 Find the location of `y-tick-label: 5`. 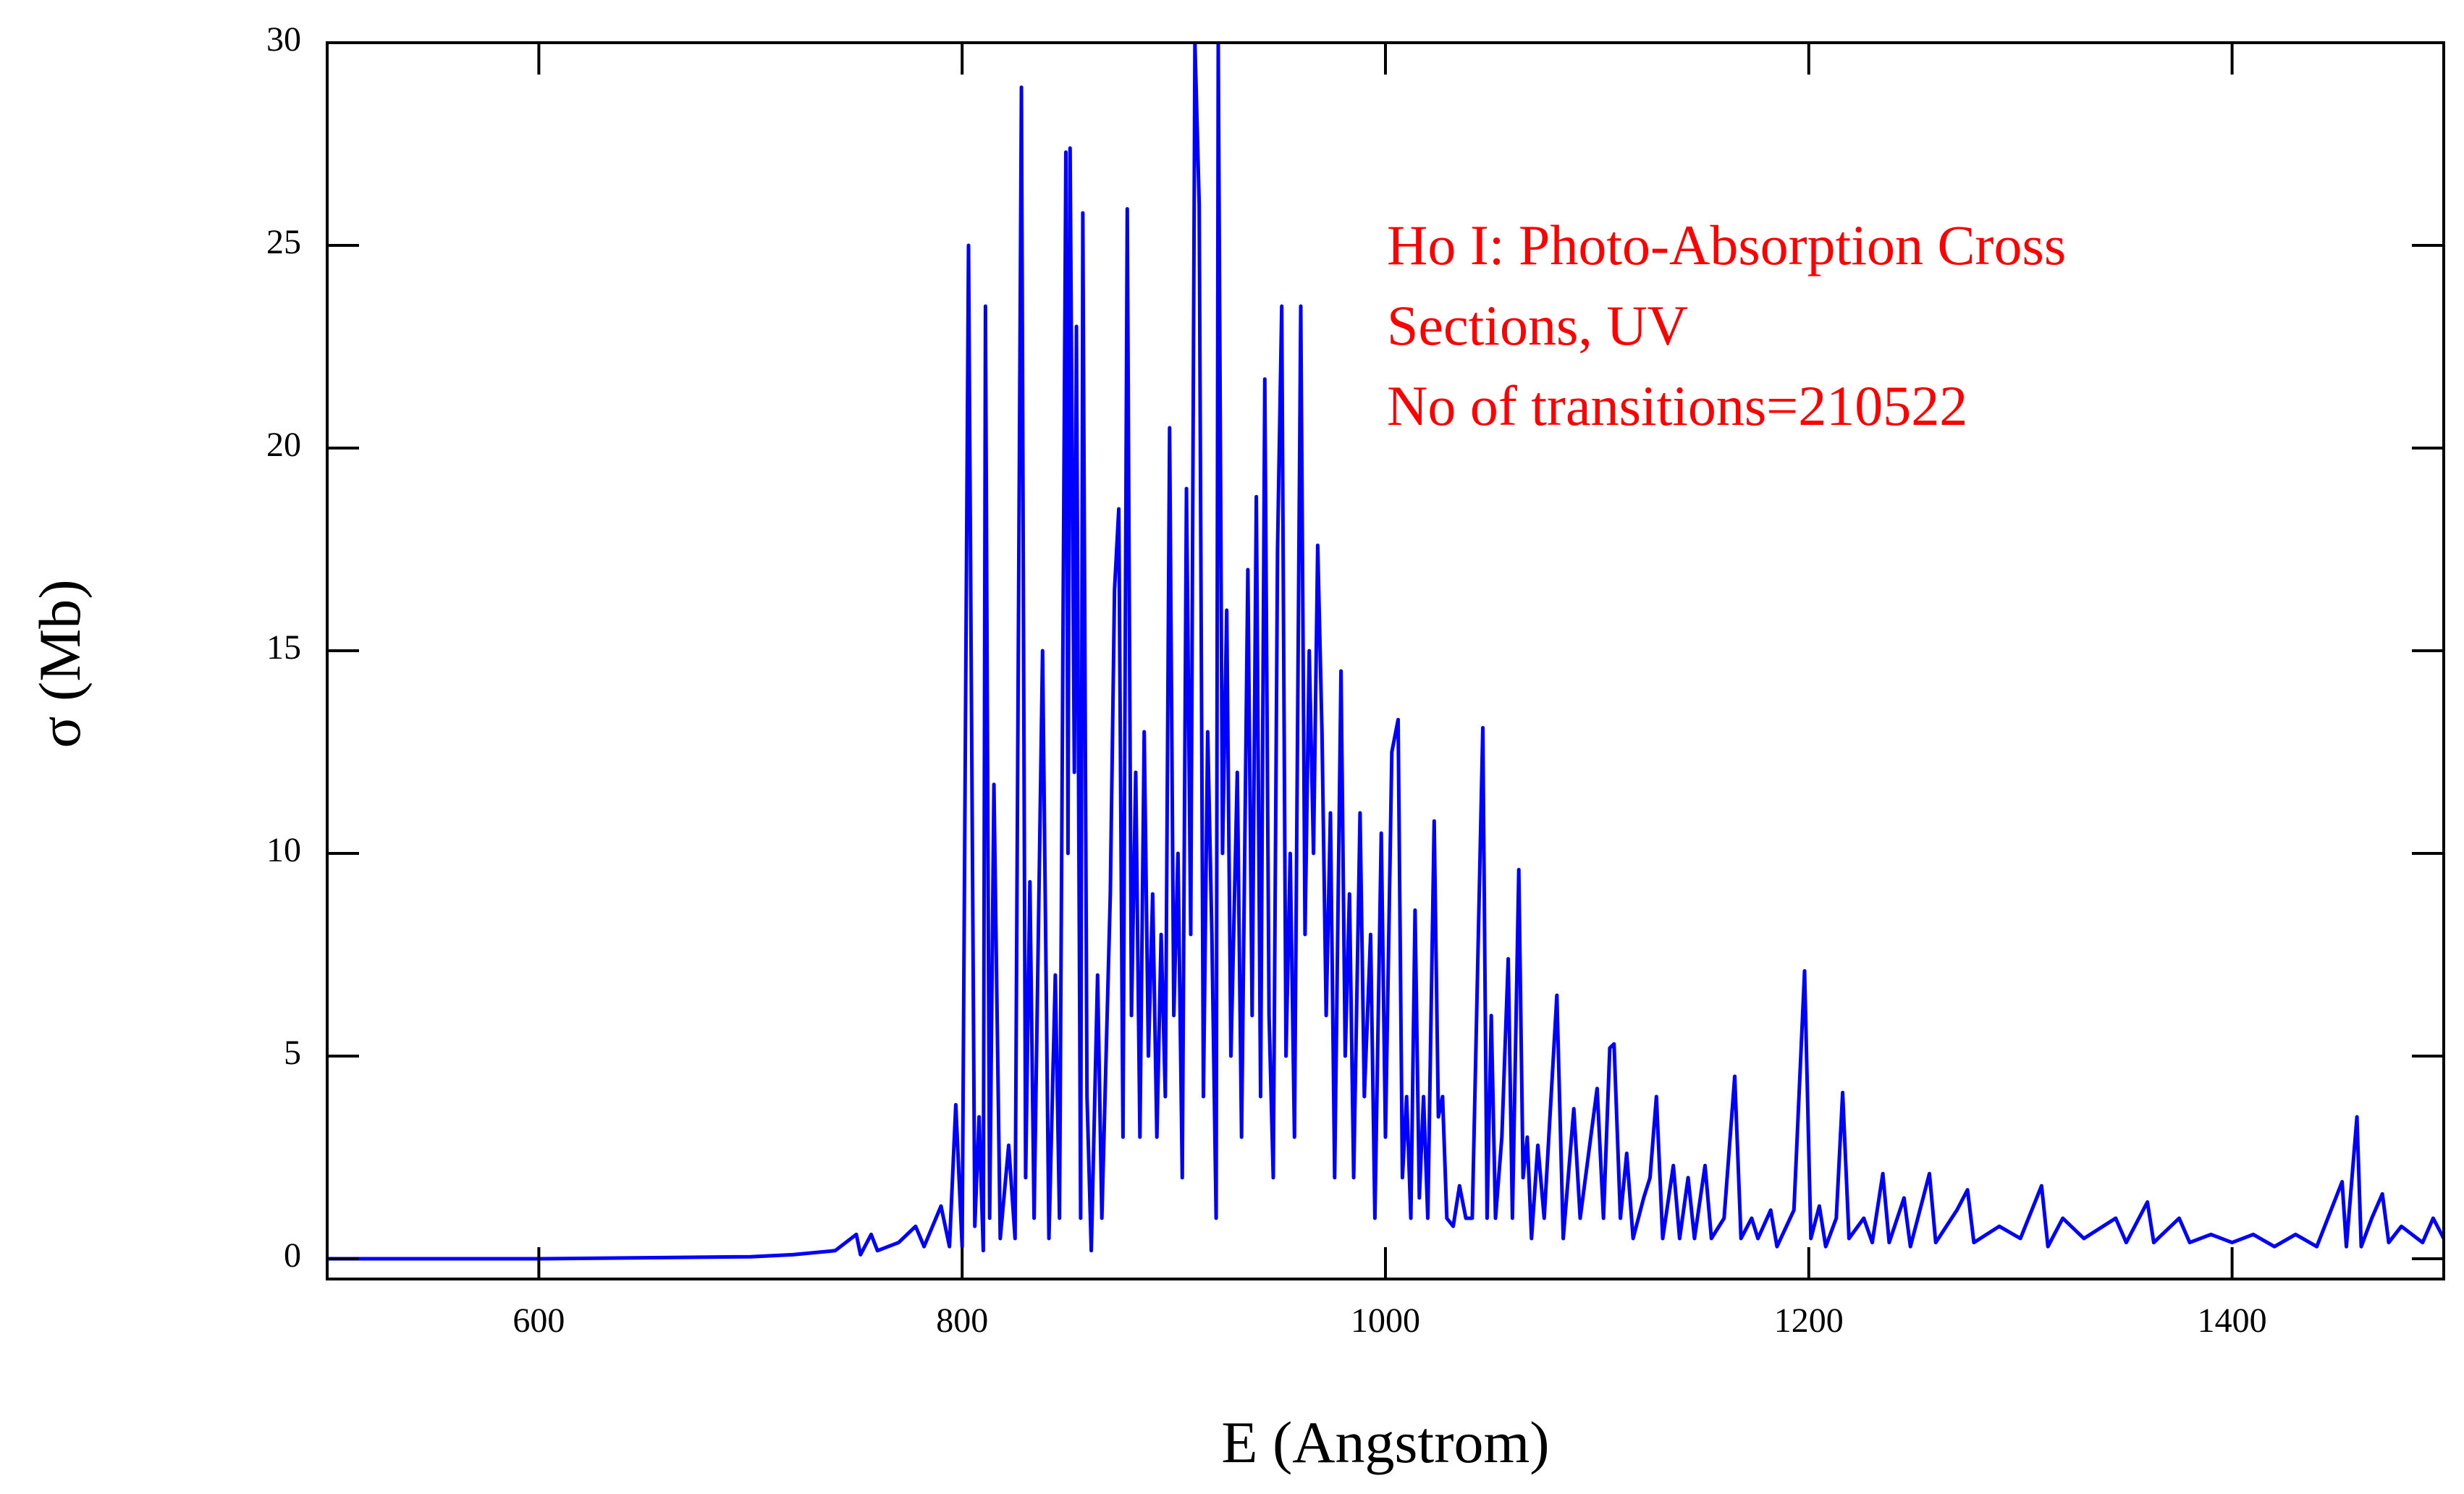

y-tick-label: 5 is located at coordinates (292, 1053).